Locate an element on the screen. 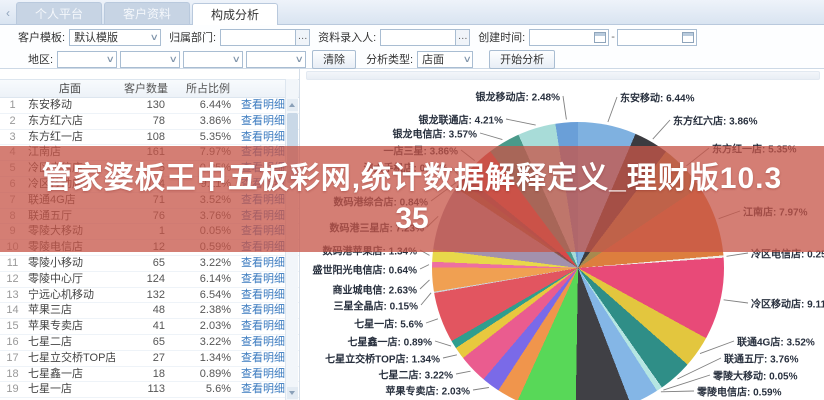  pie-callout-label: 七星鑫一店: 0.89% is located at coordinates (389, 343).